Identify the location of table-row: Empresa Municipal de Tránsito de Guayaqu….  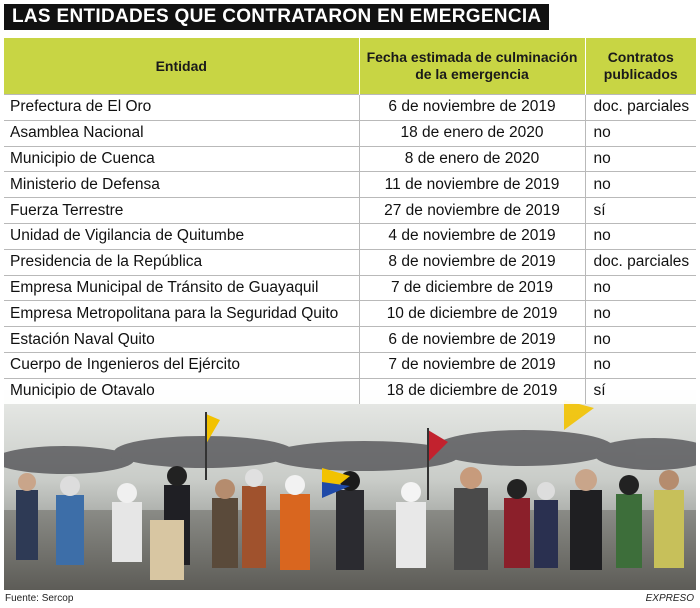
(350, 287).